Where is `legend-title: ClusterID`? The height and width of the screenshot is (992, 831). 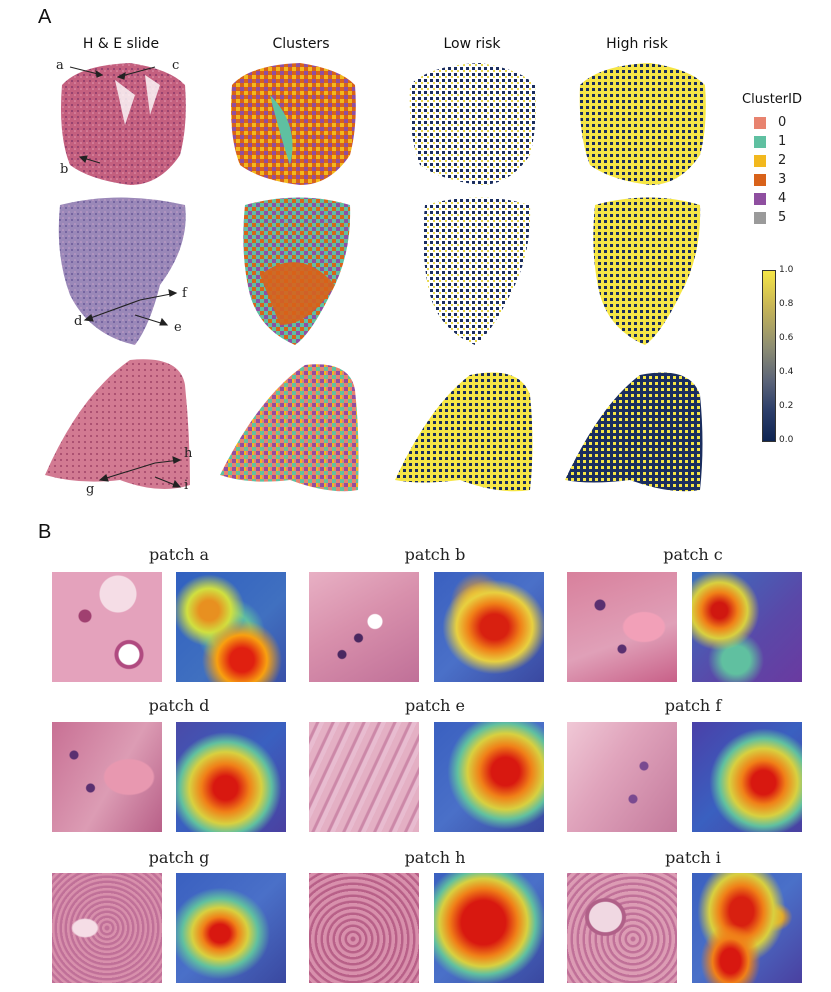
legend-title: ClusterID is located at coordinates (772, 99).